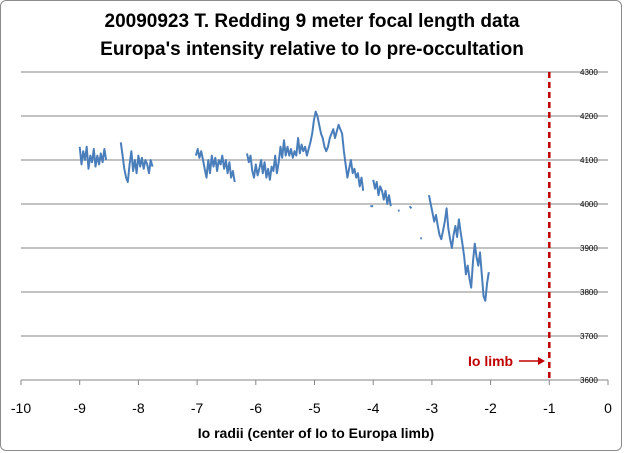 This screenshot has height=453, width=624. What do you see at coordinates (589, 336) in the screenshot?
I see `y-tick-3700: 3700` at bounding box center [589, 336].